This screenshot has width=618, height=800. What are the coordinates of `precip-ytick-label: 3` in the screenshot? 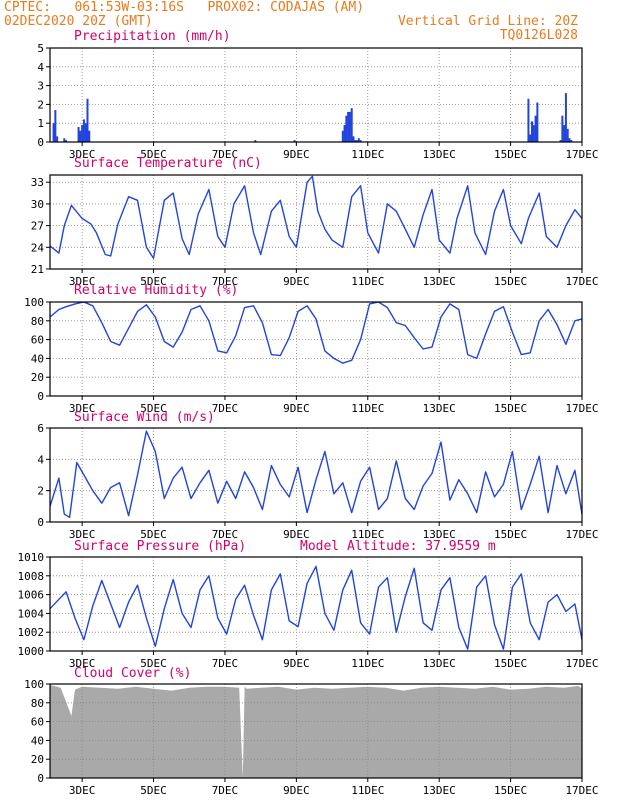 It's located at (40, 86).